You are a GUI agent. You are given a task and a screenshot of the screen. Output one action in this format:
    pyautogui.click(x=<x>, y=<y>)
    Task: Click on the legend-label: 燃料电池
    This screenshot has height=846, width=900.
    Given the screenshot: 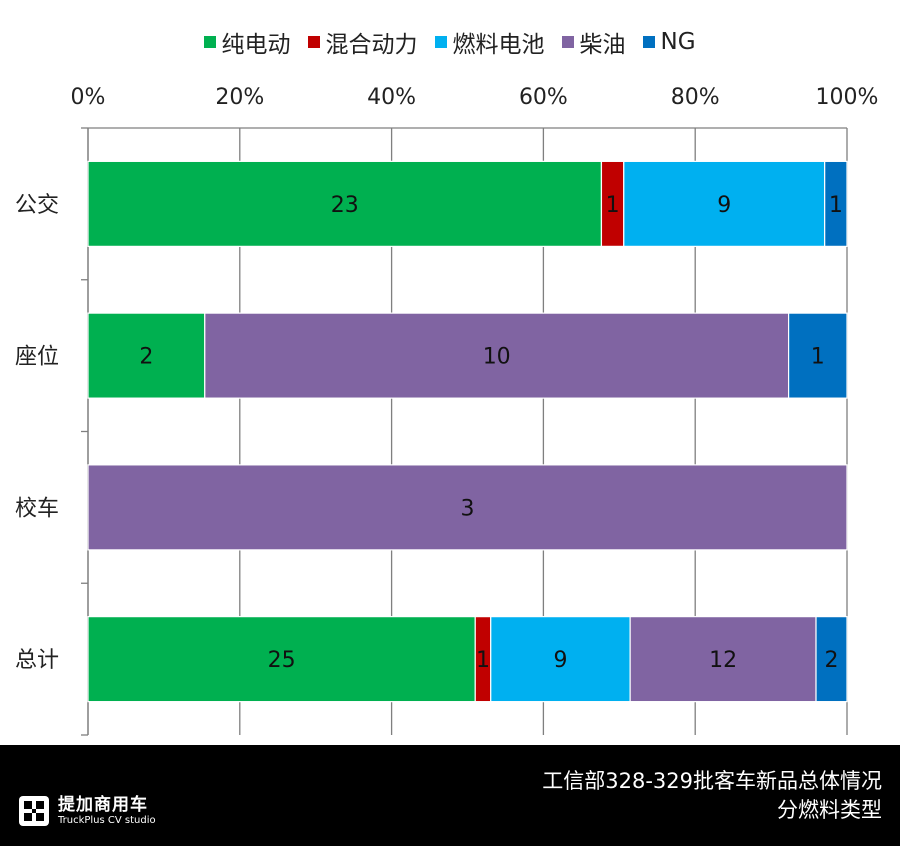 What is the action you would take?
    pyautogui.click(x=498, y=45)
    